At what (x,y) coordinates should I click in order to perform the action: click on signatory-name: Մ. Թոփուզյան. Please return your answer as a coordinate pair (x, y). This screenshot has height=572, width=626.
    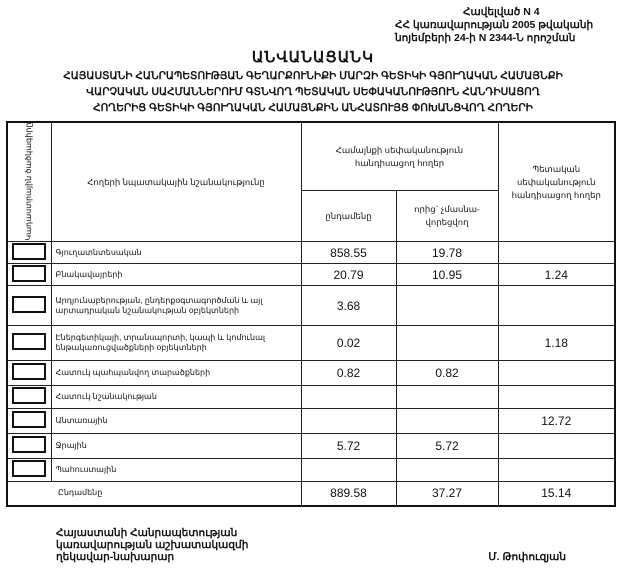
    Looking at the image, I should click on (527, 556).